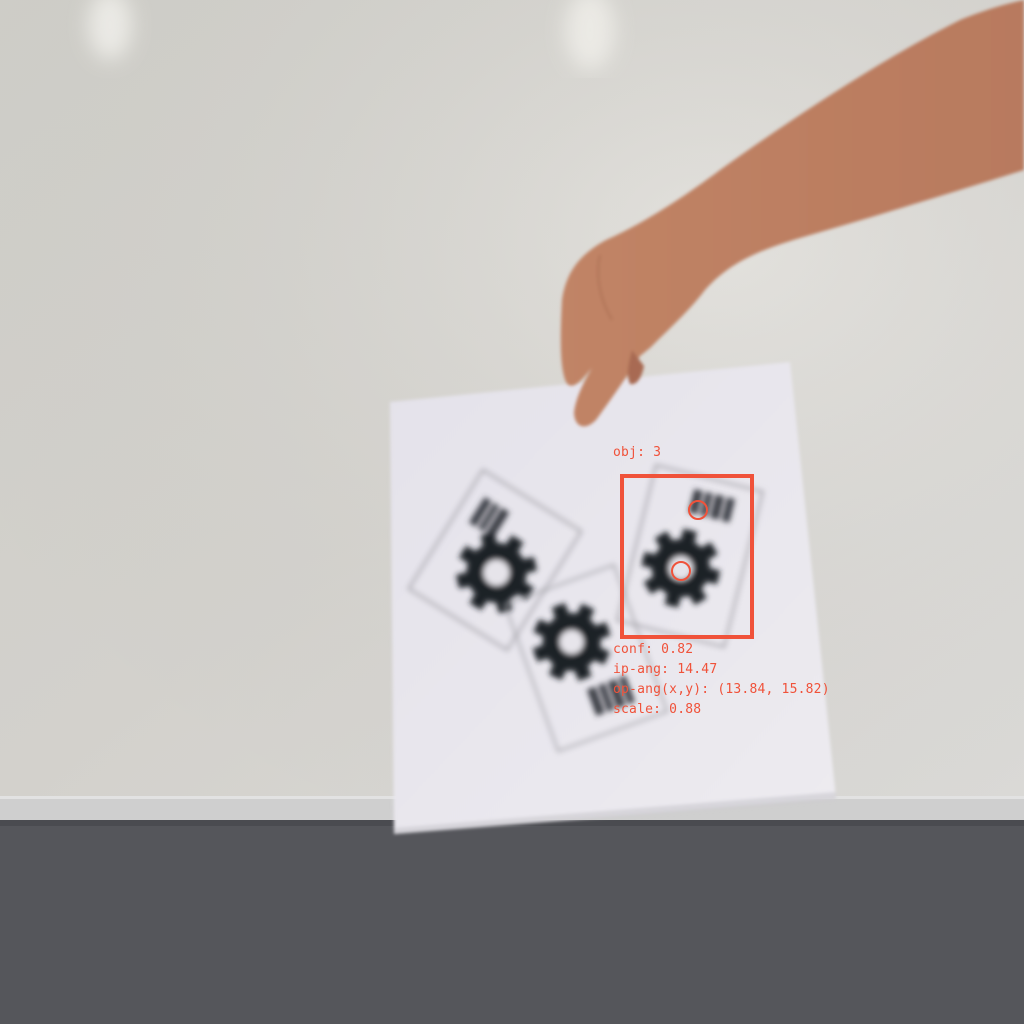  I want to click on detection-obj-label: obj: 3, so click(637, 452).